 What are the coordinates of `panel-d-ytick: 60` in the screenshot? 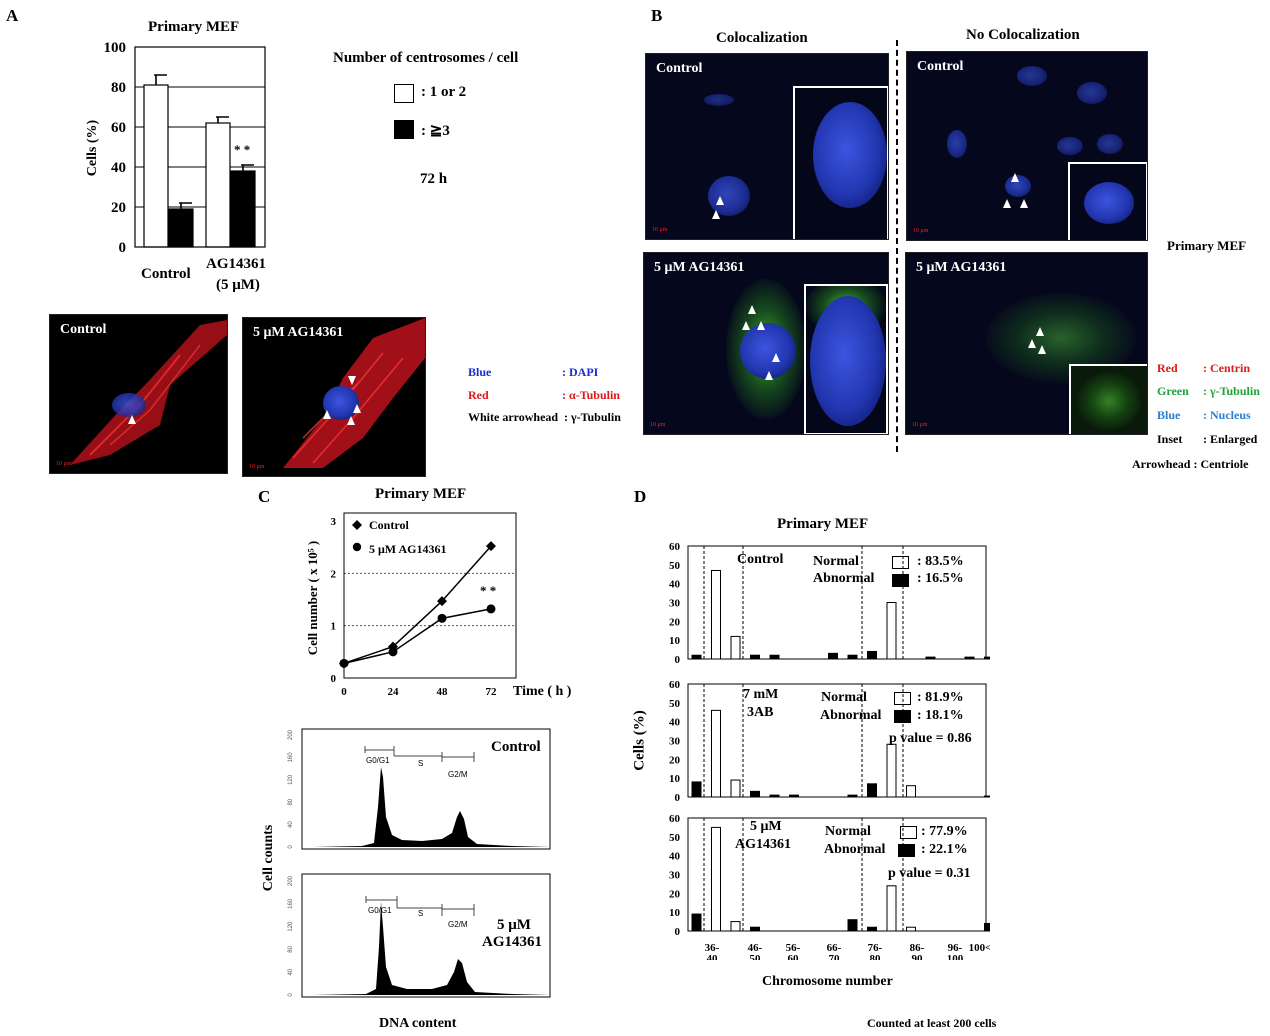 It's located at (675, 547).